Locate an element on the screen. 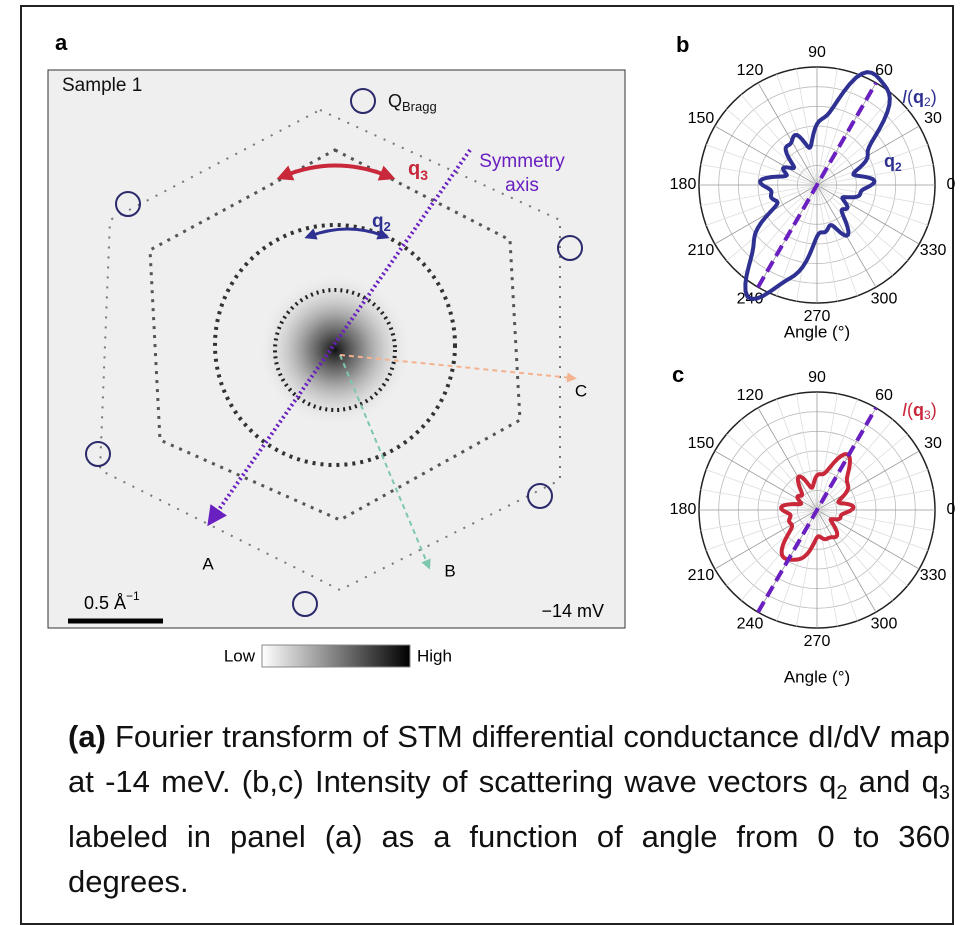  legend-close: ) is located at coordinates (934, 410).